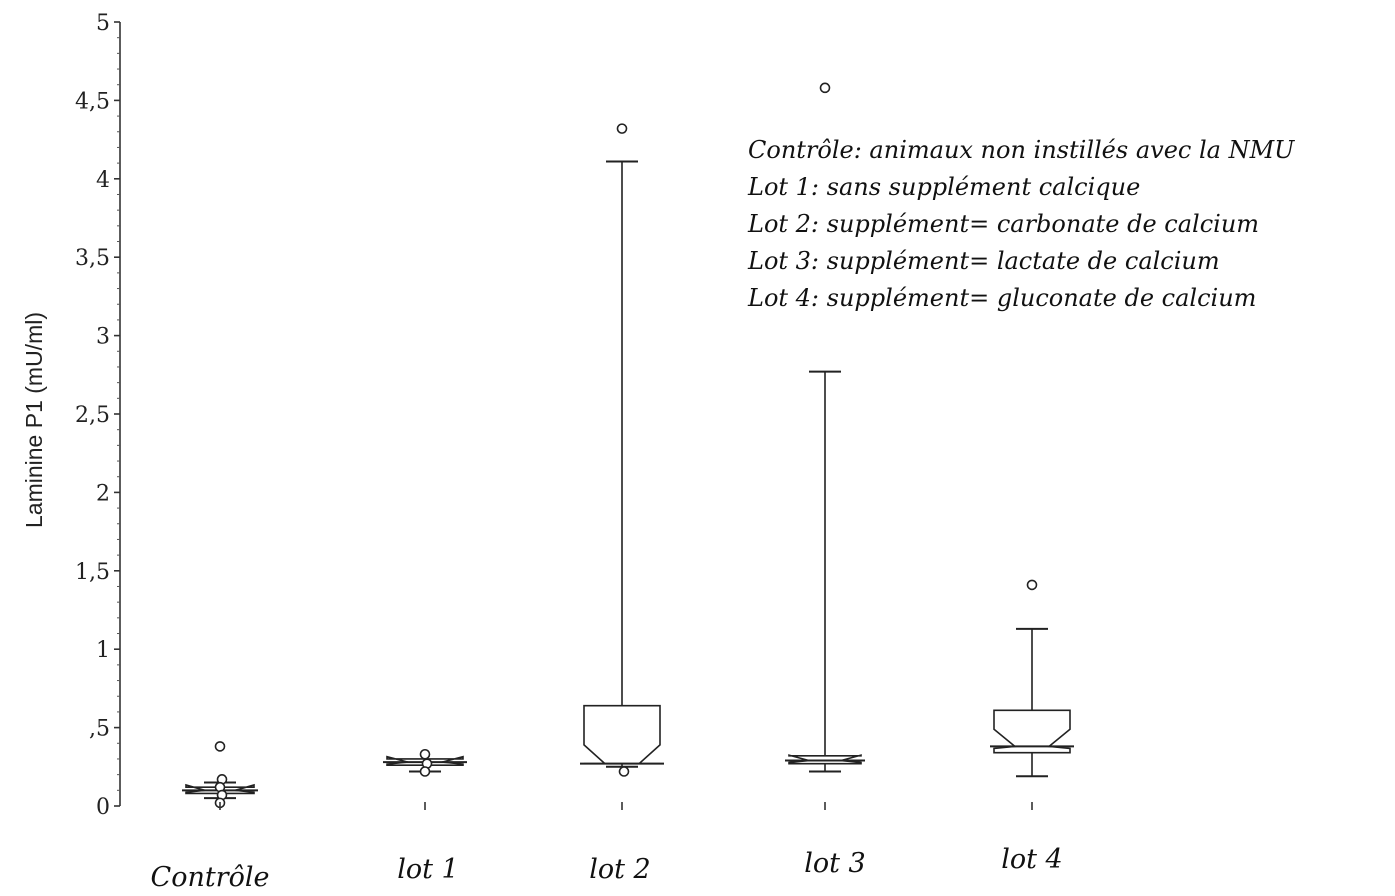 This screenshot has width=1395, height=896. I want to click on category-label: lot 1, so click(428, 869).